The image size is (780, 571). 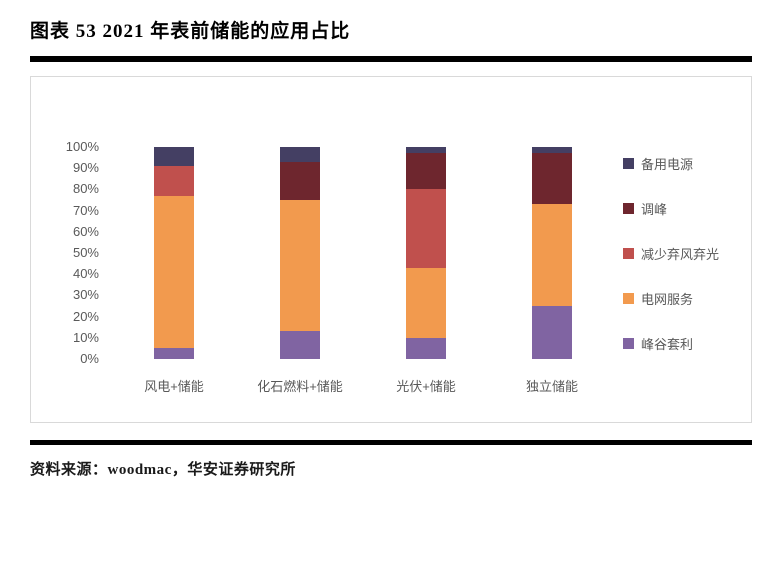 I want to click on y-tick-label: 30%, so click(x=85, y=295).